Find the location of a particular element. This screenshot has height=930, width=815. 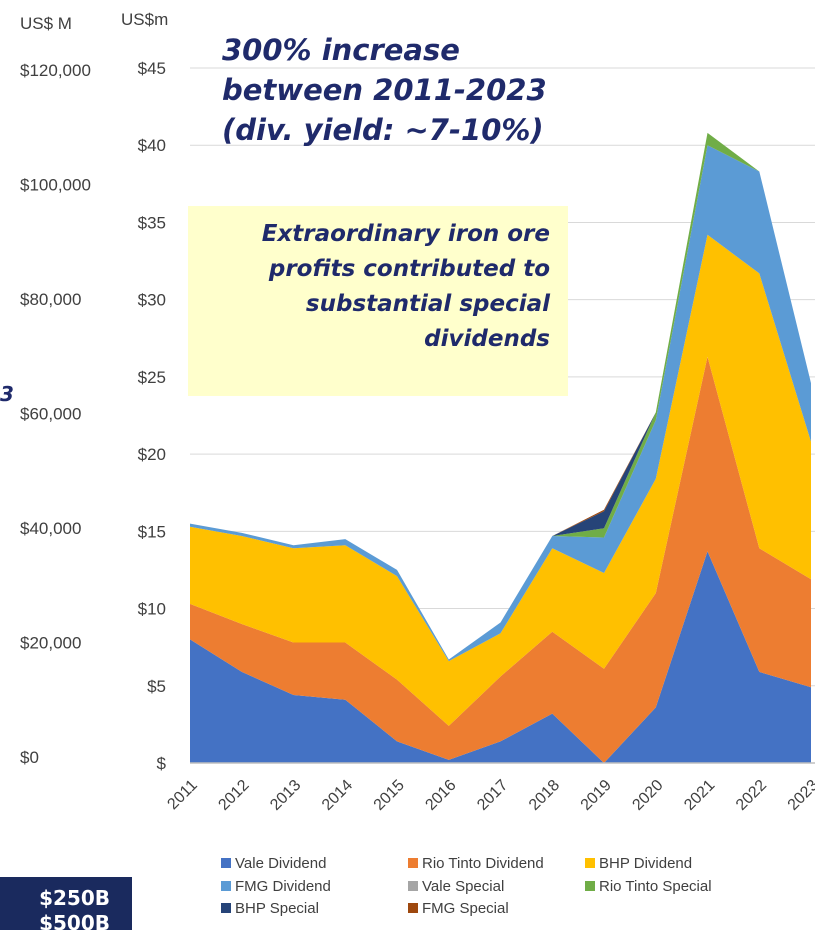

headline-line: between 2011-2023 is located at coordinates (384, 90).